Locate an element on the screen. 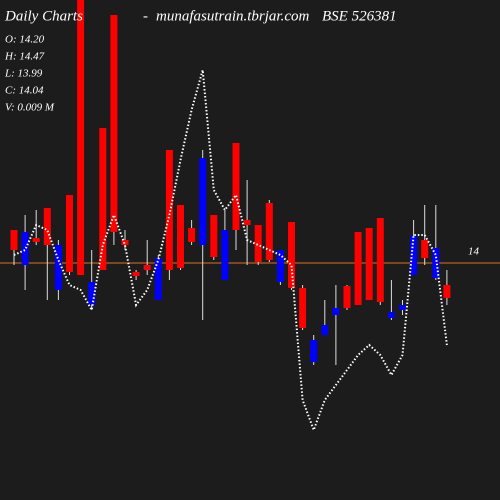 The height and width of the screenshot is (500, 500). info-open: O: 14.20 is located at coordinates (25, 40).